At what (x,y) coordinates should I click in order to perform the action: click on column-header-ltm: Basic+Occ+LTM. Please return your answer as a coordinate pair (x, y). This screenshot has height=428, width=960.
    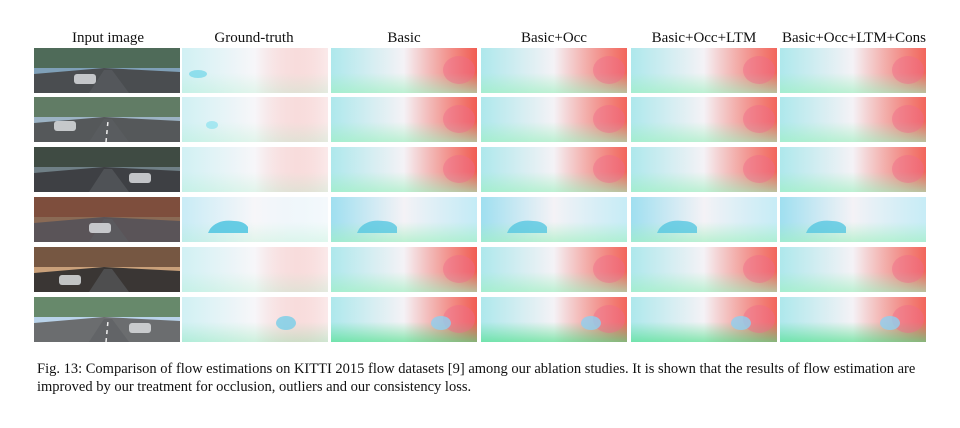
    Looking at the image, I should click on (704, 38).